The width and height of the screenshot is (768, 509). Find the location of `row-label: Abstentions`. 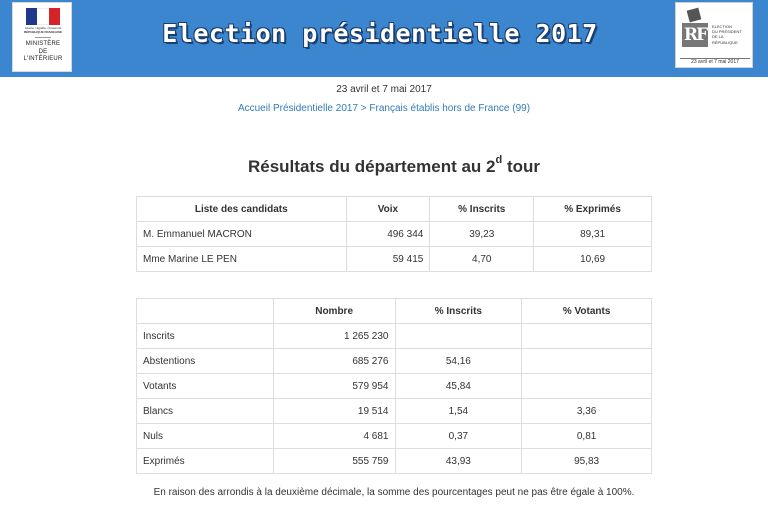

row-label: Abstentions is located at coordinates (205, 361).